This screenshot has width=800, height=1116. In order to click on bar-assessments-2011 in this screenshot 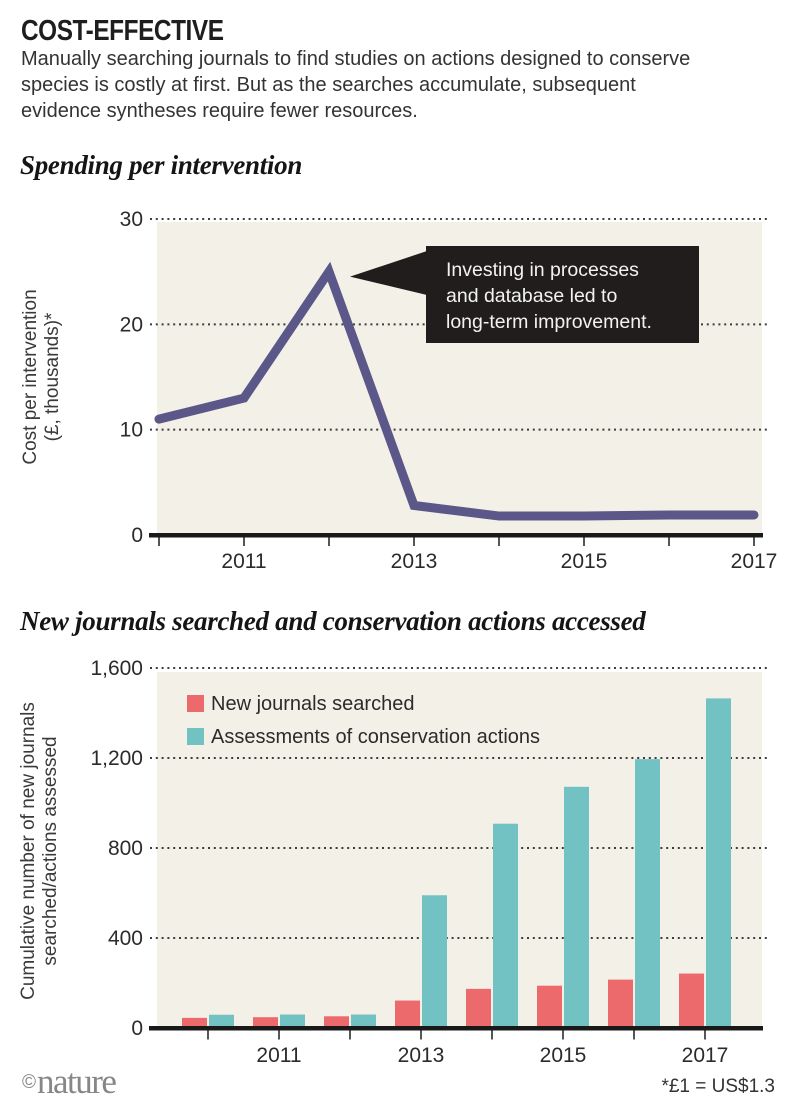, I will do `click(292, 1021)`.